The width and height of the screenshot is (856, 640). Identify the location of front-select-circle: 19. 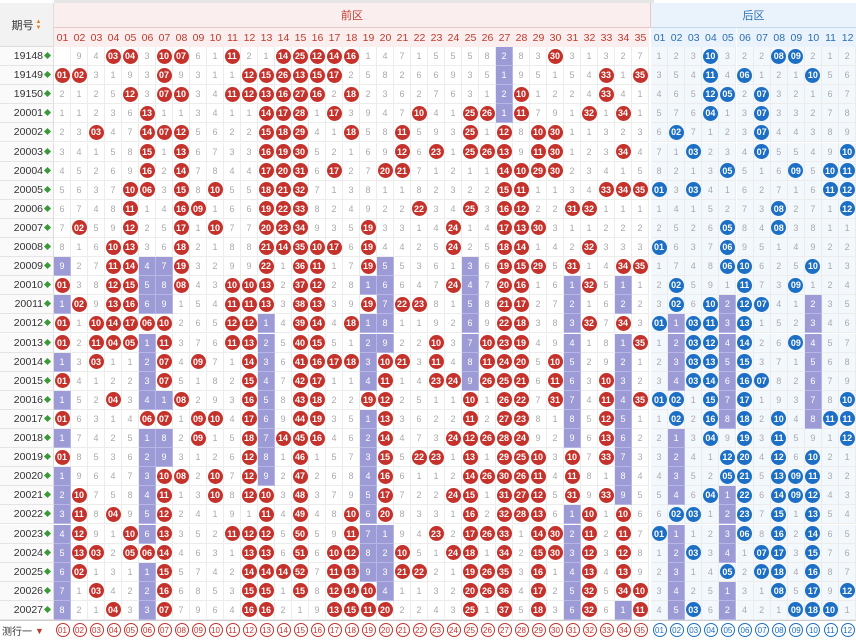
(368, 630).